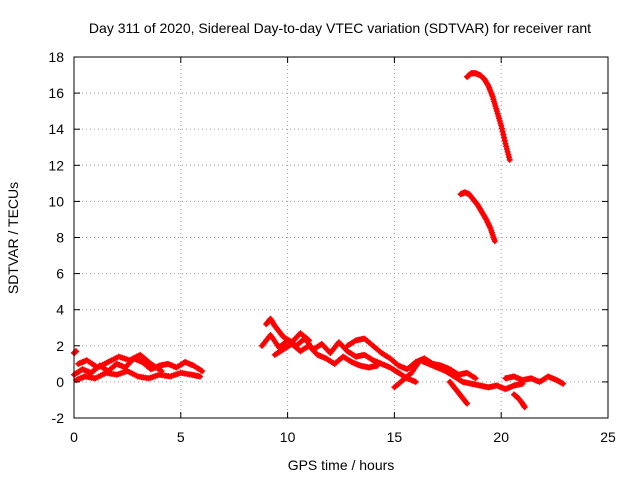 This screenshot has width=640, height=480. What do you see at coordinates (60, 382) in the screenshot?
I see `y-tick-label: 0` at bounding box center [60, 382].